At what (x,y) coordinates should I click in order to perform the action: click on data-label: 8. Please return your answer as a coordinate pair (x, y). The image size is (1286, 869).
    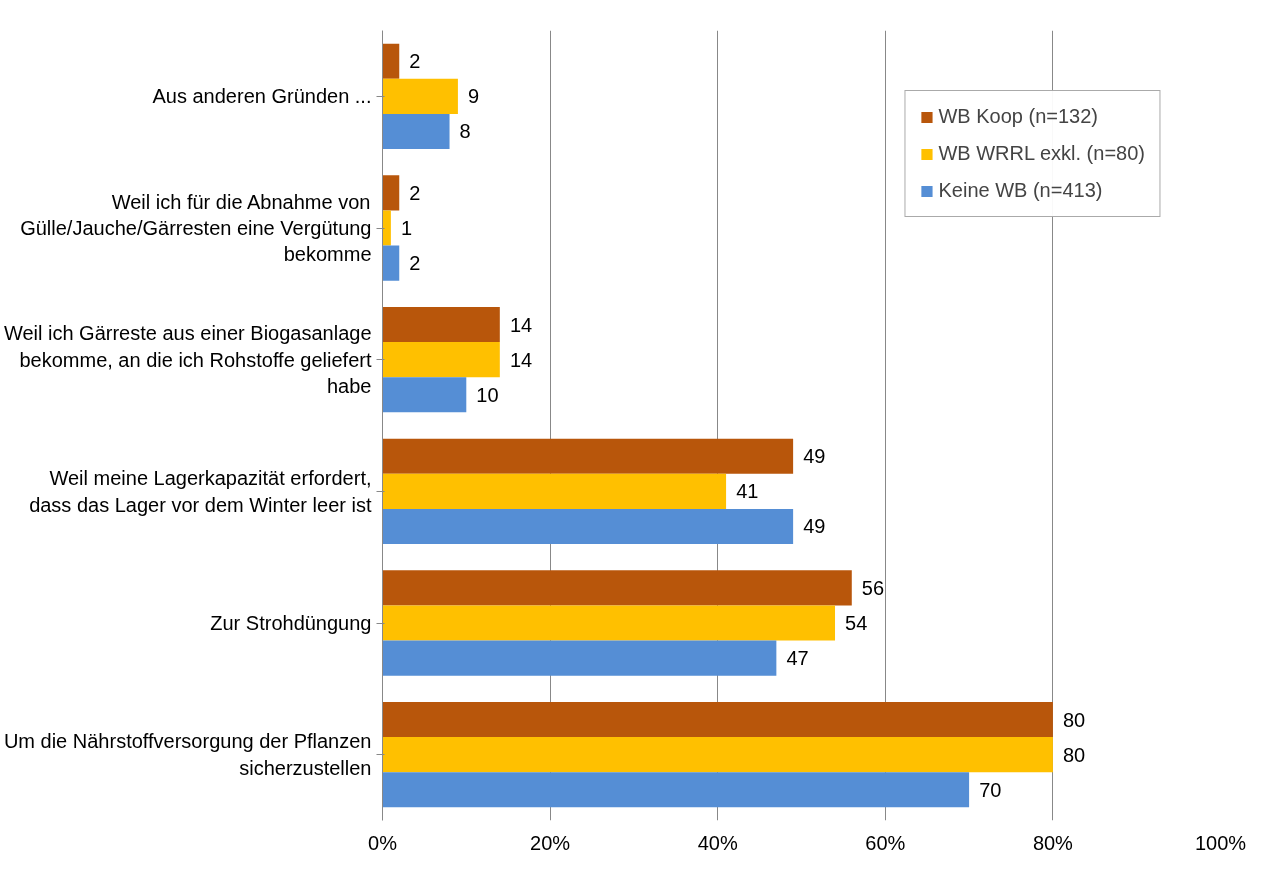
    Looking at the image, I should click on (465, 131).